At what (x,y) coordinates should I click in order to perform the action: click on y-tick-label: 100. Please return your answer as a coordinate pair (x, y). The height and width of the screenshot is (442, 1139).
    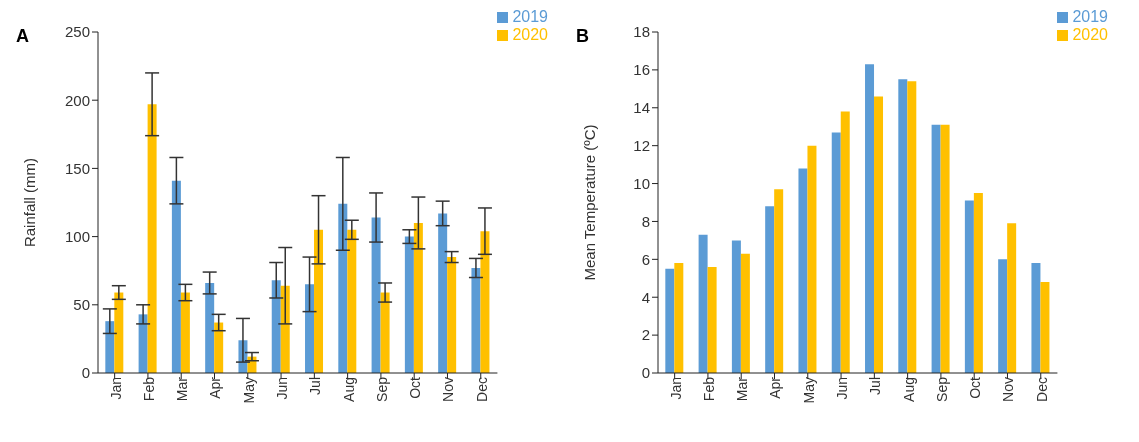
    Looking at the image, I should click on (77, 236).